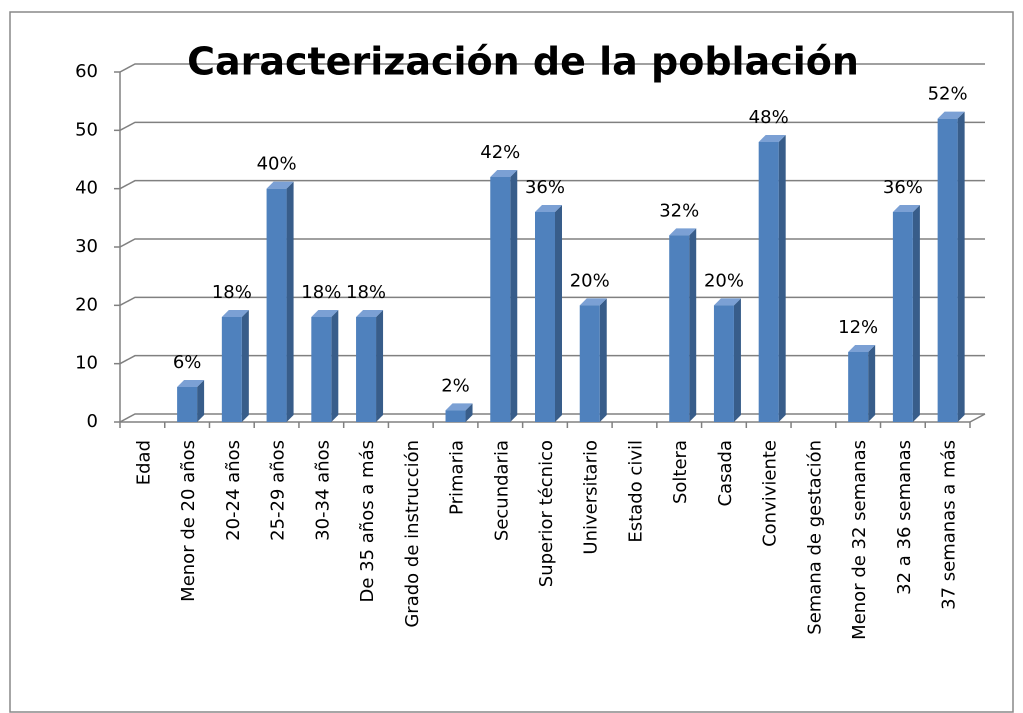 This screenshot has height=713, width=1023. I want to click on data-label: 32%, so click(679, 210).